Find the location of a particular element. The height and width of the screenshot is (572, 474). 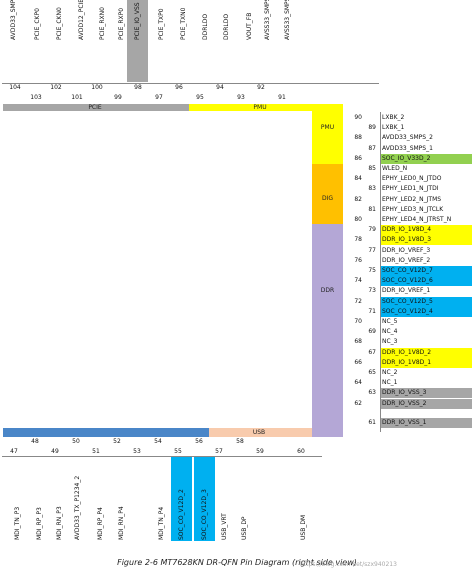

right-pin-label: NC_4 is located at coordinates (390, 332).